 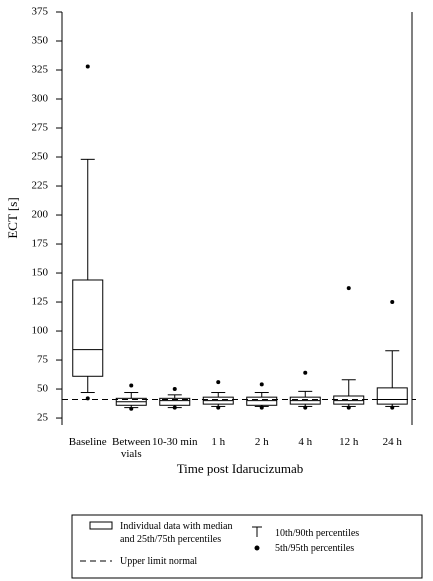 What do you see at coordinates (87, 442) in the screenshot?
I see `x-tick-label: Baseline` at bounding box center [87, 442].